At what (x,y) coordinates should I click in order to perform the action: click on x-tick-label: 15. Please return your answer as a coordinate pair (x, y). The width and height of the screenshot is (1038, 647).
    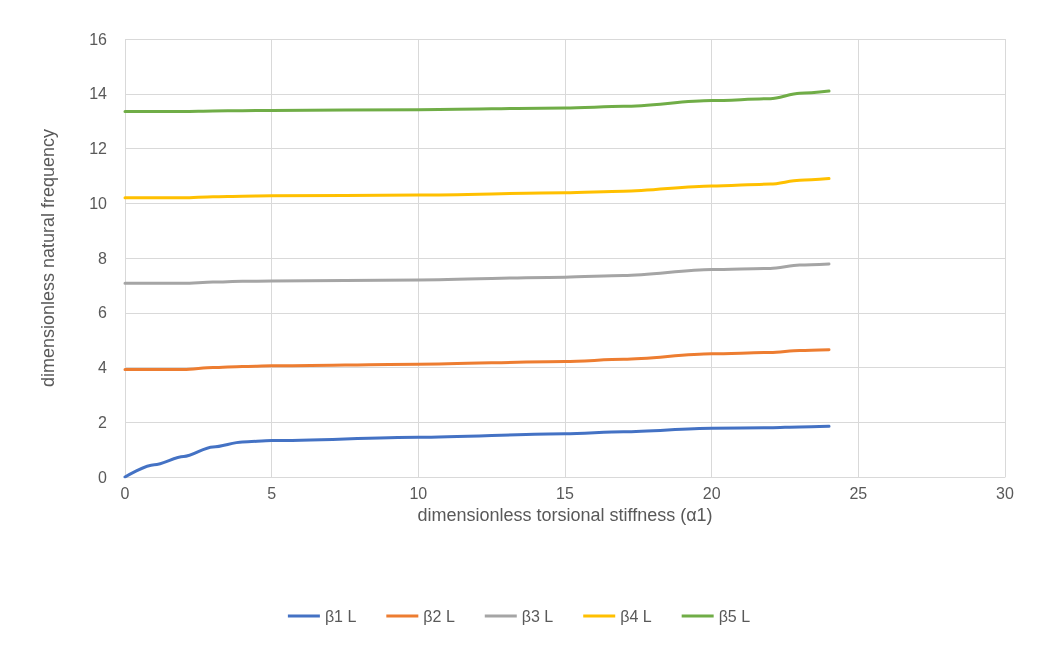
    Looking at the image, I should click on (565, 493).